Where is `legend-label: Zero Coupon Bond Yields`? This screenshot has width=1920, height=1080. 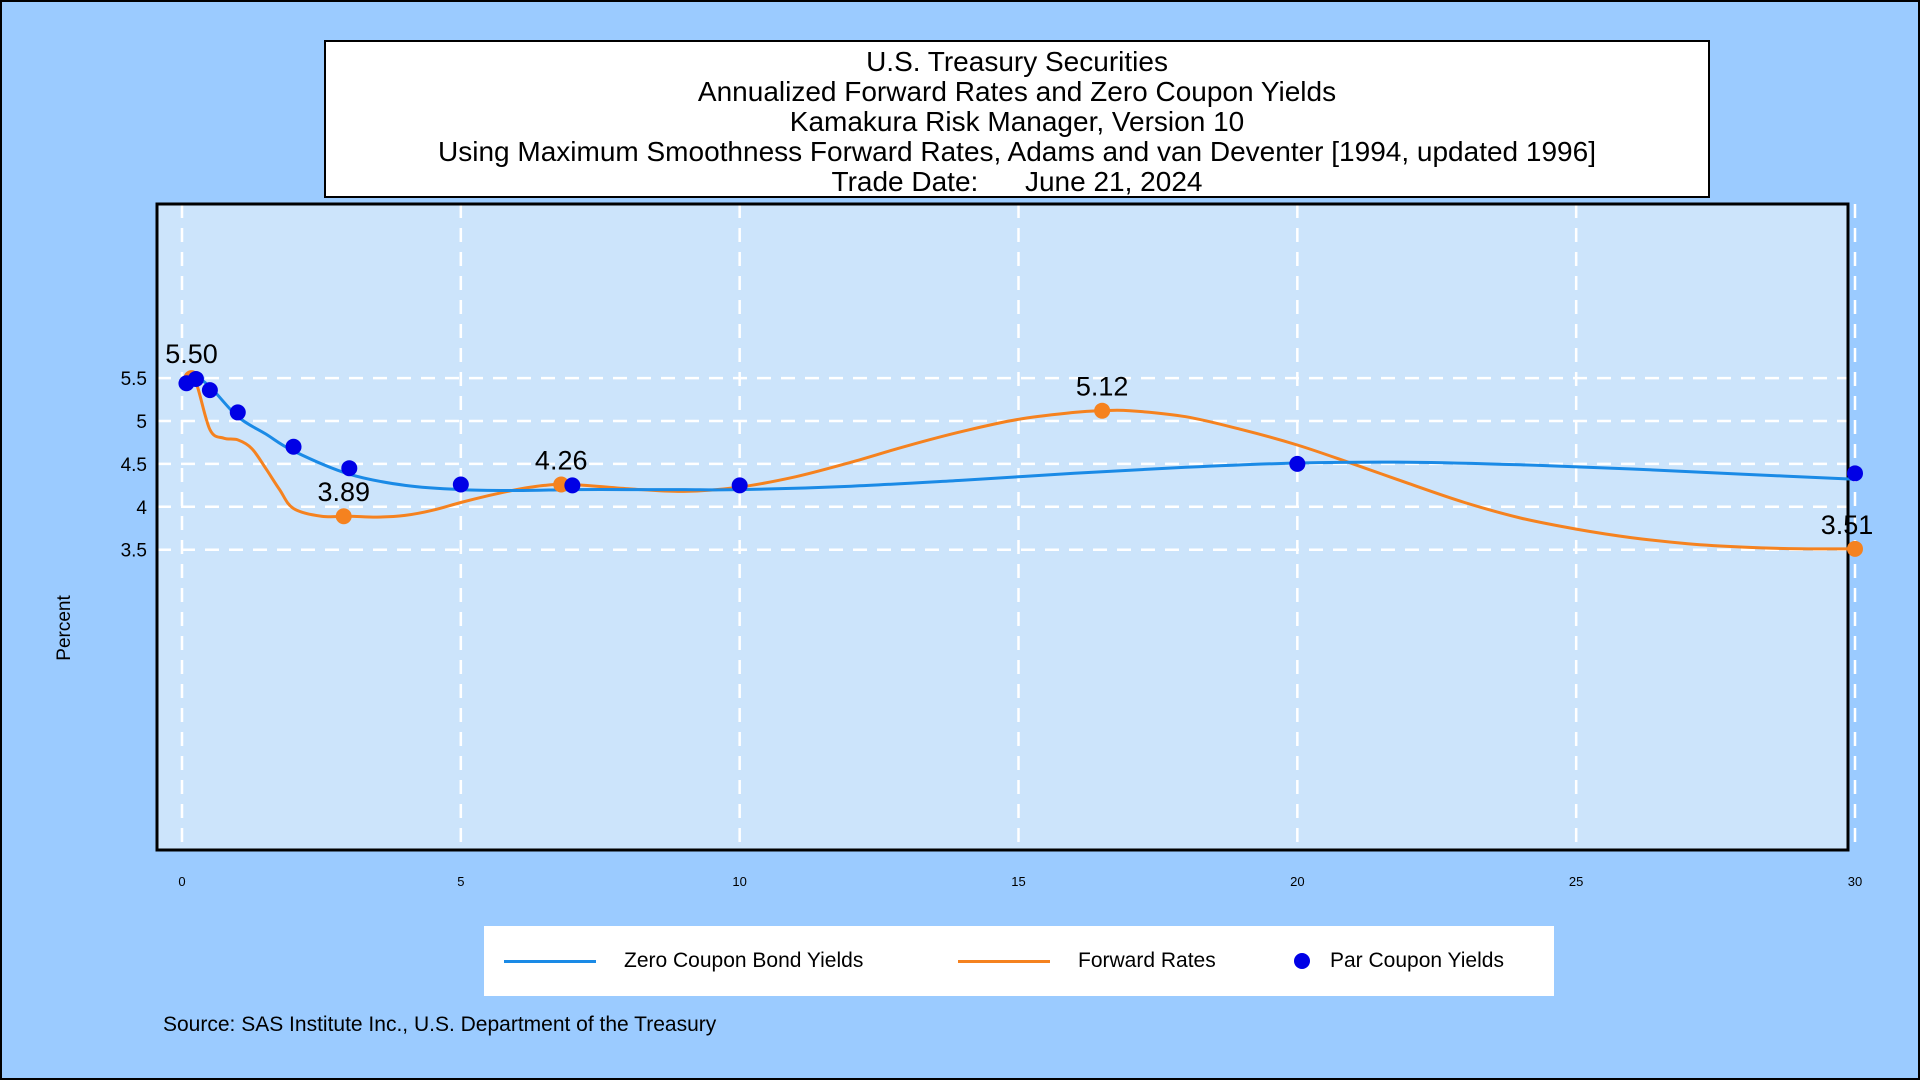 legend-label: Zero Coupon Bond Yields is located at coordinates (744, 960).